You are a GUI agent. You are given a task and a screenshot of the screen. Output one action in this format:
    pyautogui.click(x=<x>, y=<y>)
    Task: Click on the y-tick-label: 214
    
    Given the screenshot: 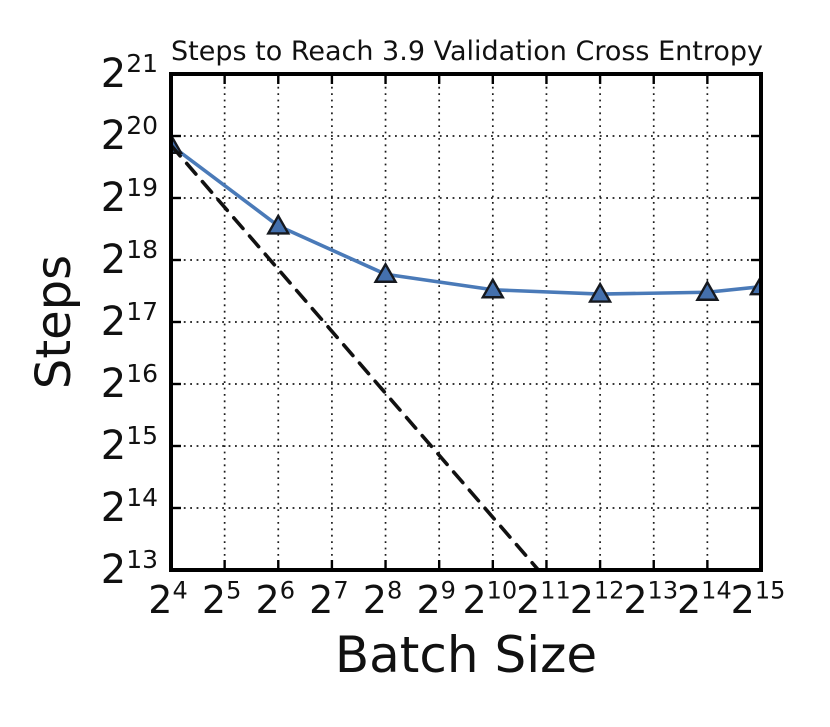 What is the action you would take?
    pyautogui.click(x=129, y=507)
    